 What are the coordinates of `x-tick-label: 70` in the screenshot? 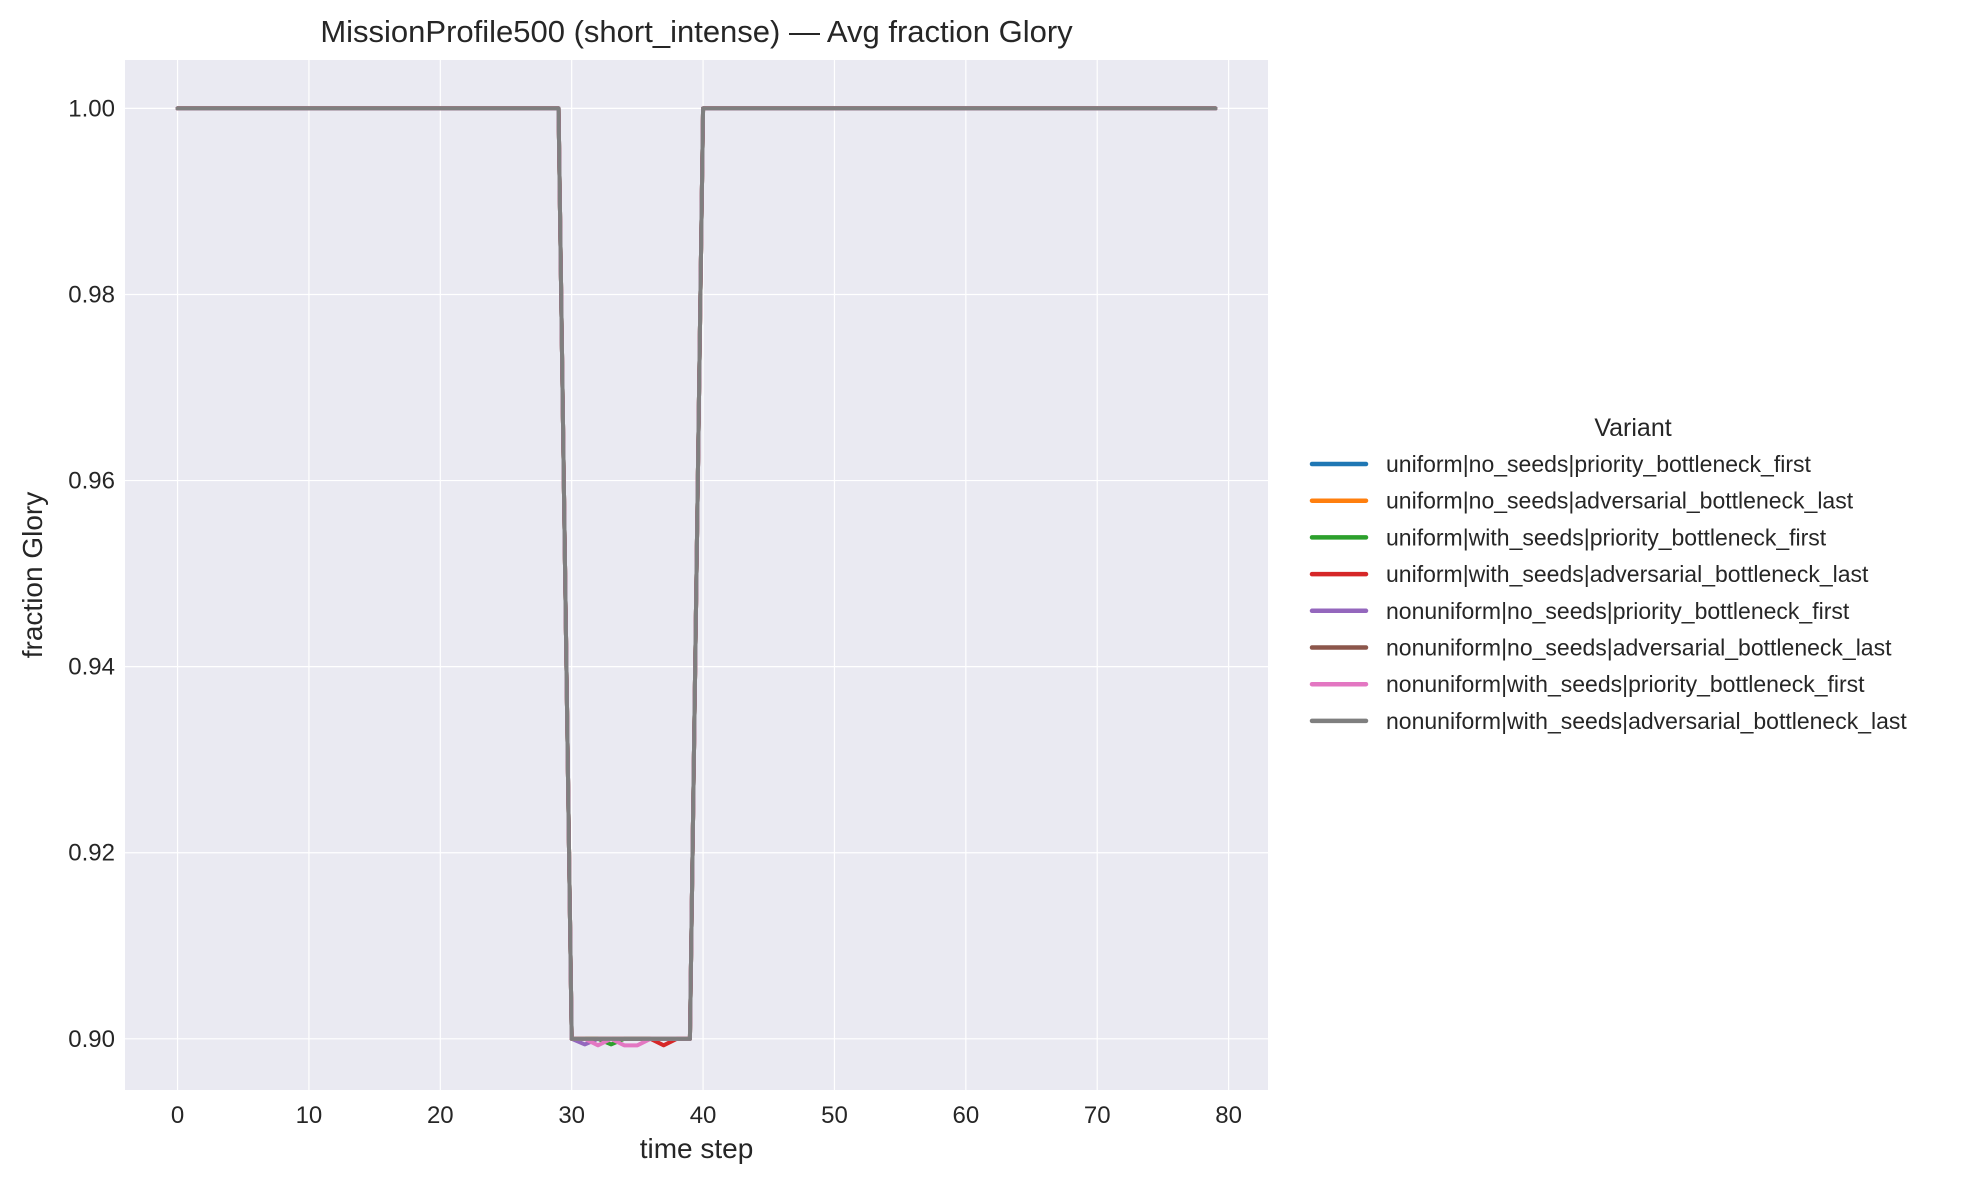 It's located at (1097, 1115).